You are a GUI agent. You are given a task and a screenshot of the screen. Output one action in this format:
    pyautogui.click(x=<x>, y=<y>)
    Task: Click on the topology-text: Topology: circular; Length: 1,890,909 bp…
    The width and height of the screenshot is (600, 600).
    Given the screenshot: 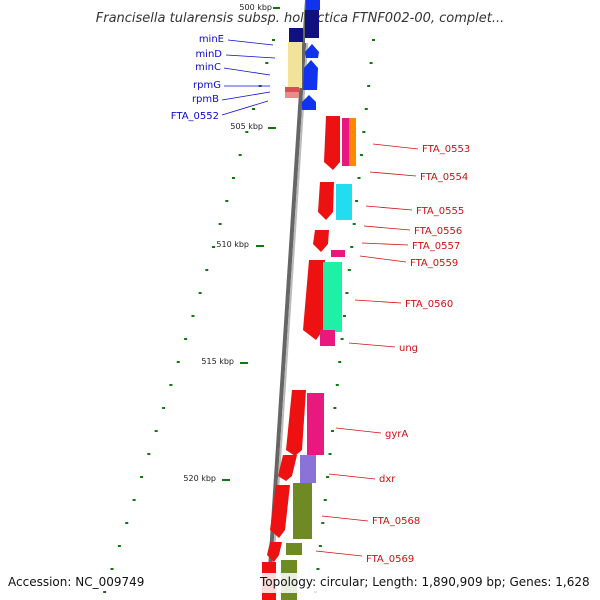 What is the action you would take?
    pyautogui.click(x=424, y=582)
    